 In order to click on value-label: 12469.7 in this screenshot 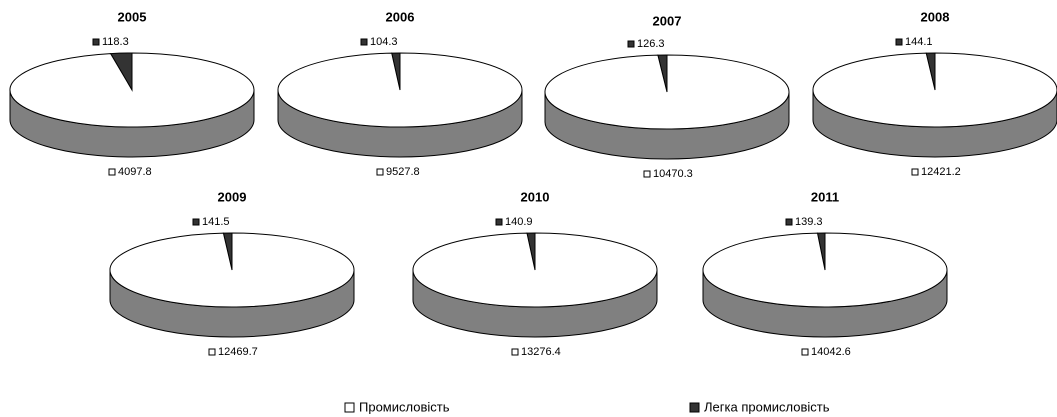, I will do `click(238, 352)`.